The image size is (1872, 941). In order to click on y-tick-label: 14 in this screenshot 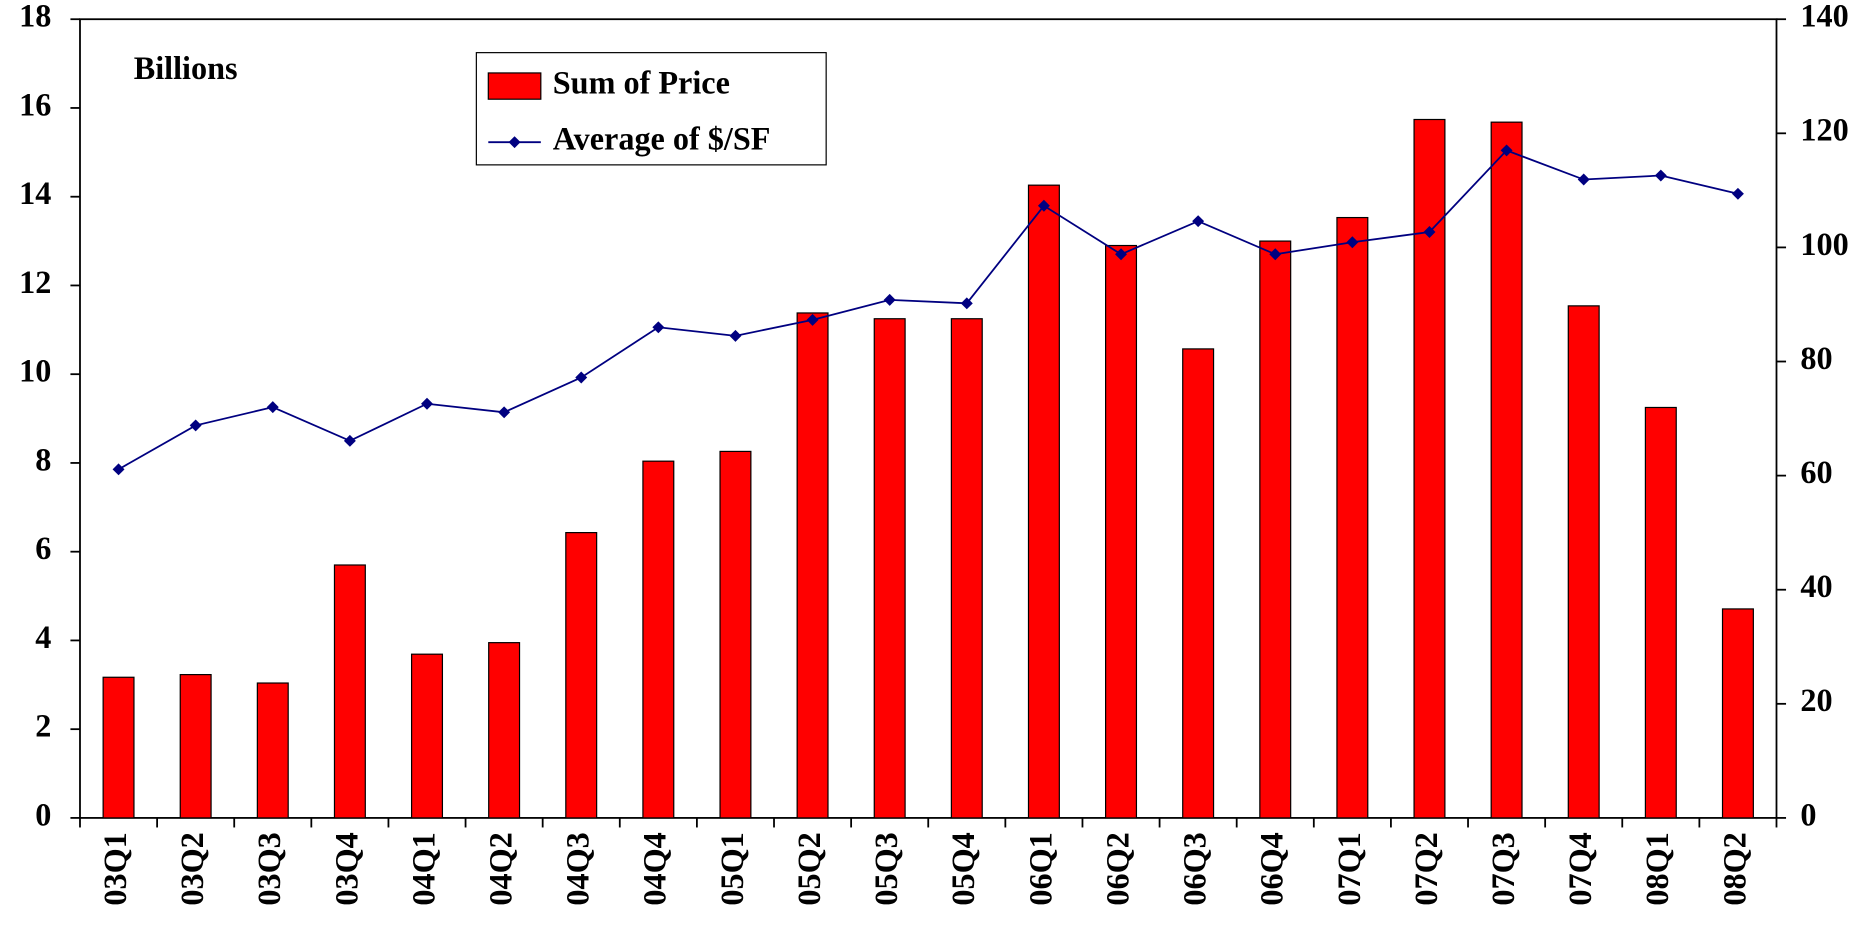, I will do `click(35, 193)`.